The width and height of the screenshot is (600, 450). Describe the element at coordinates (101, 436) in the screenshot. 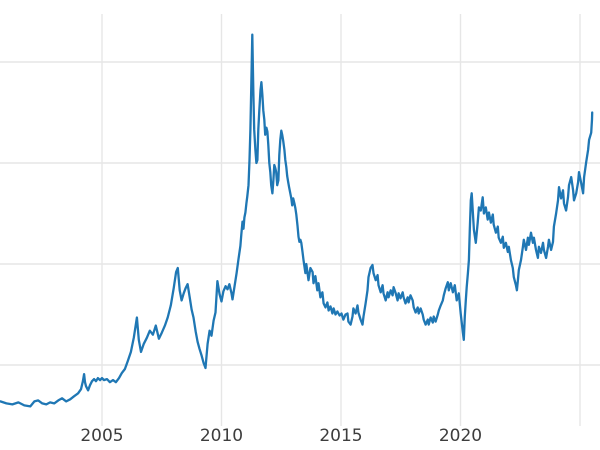

I see `x-tick-label: 2005` at that location.